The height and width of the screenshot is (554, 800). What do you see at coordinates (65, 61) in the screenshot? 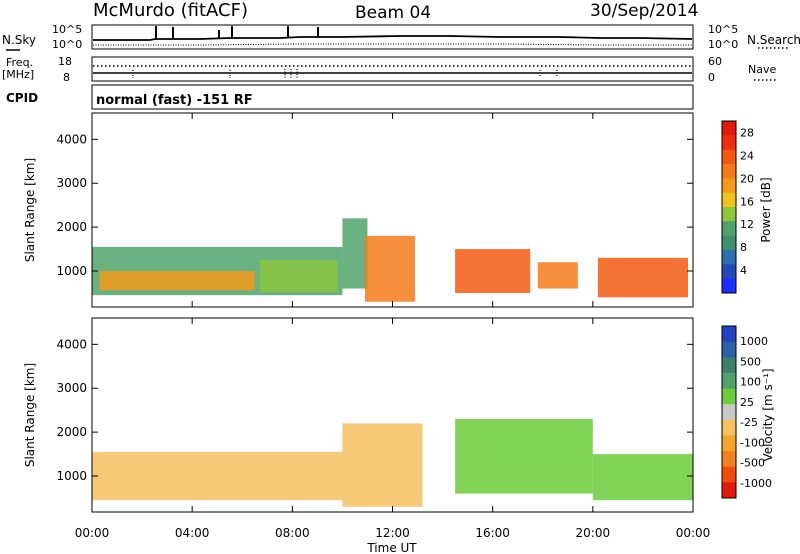
I see `freq-tick-high: 18` at bounding box center [65, 61].